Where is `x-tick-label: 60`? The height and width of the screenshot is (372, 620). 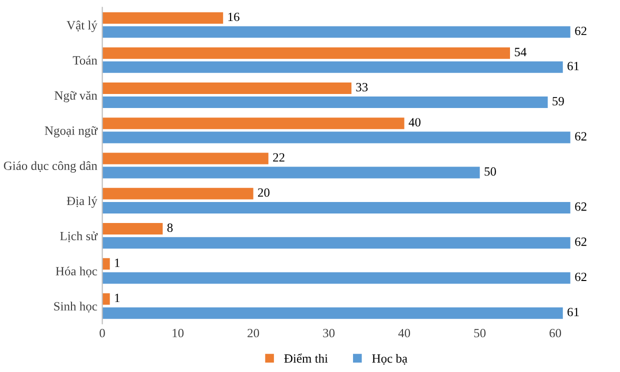 x-tick-label: 60 is located at coordinates (556, 333).